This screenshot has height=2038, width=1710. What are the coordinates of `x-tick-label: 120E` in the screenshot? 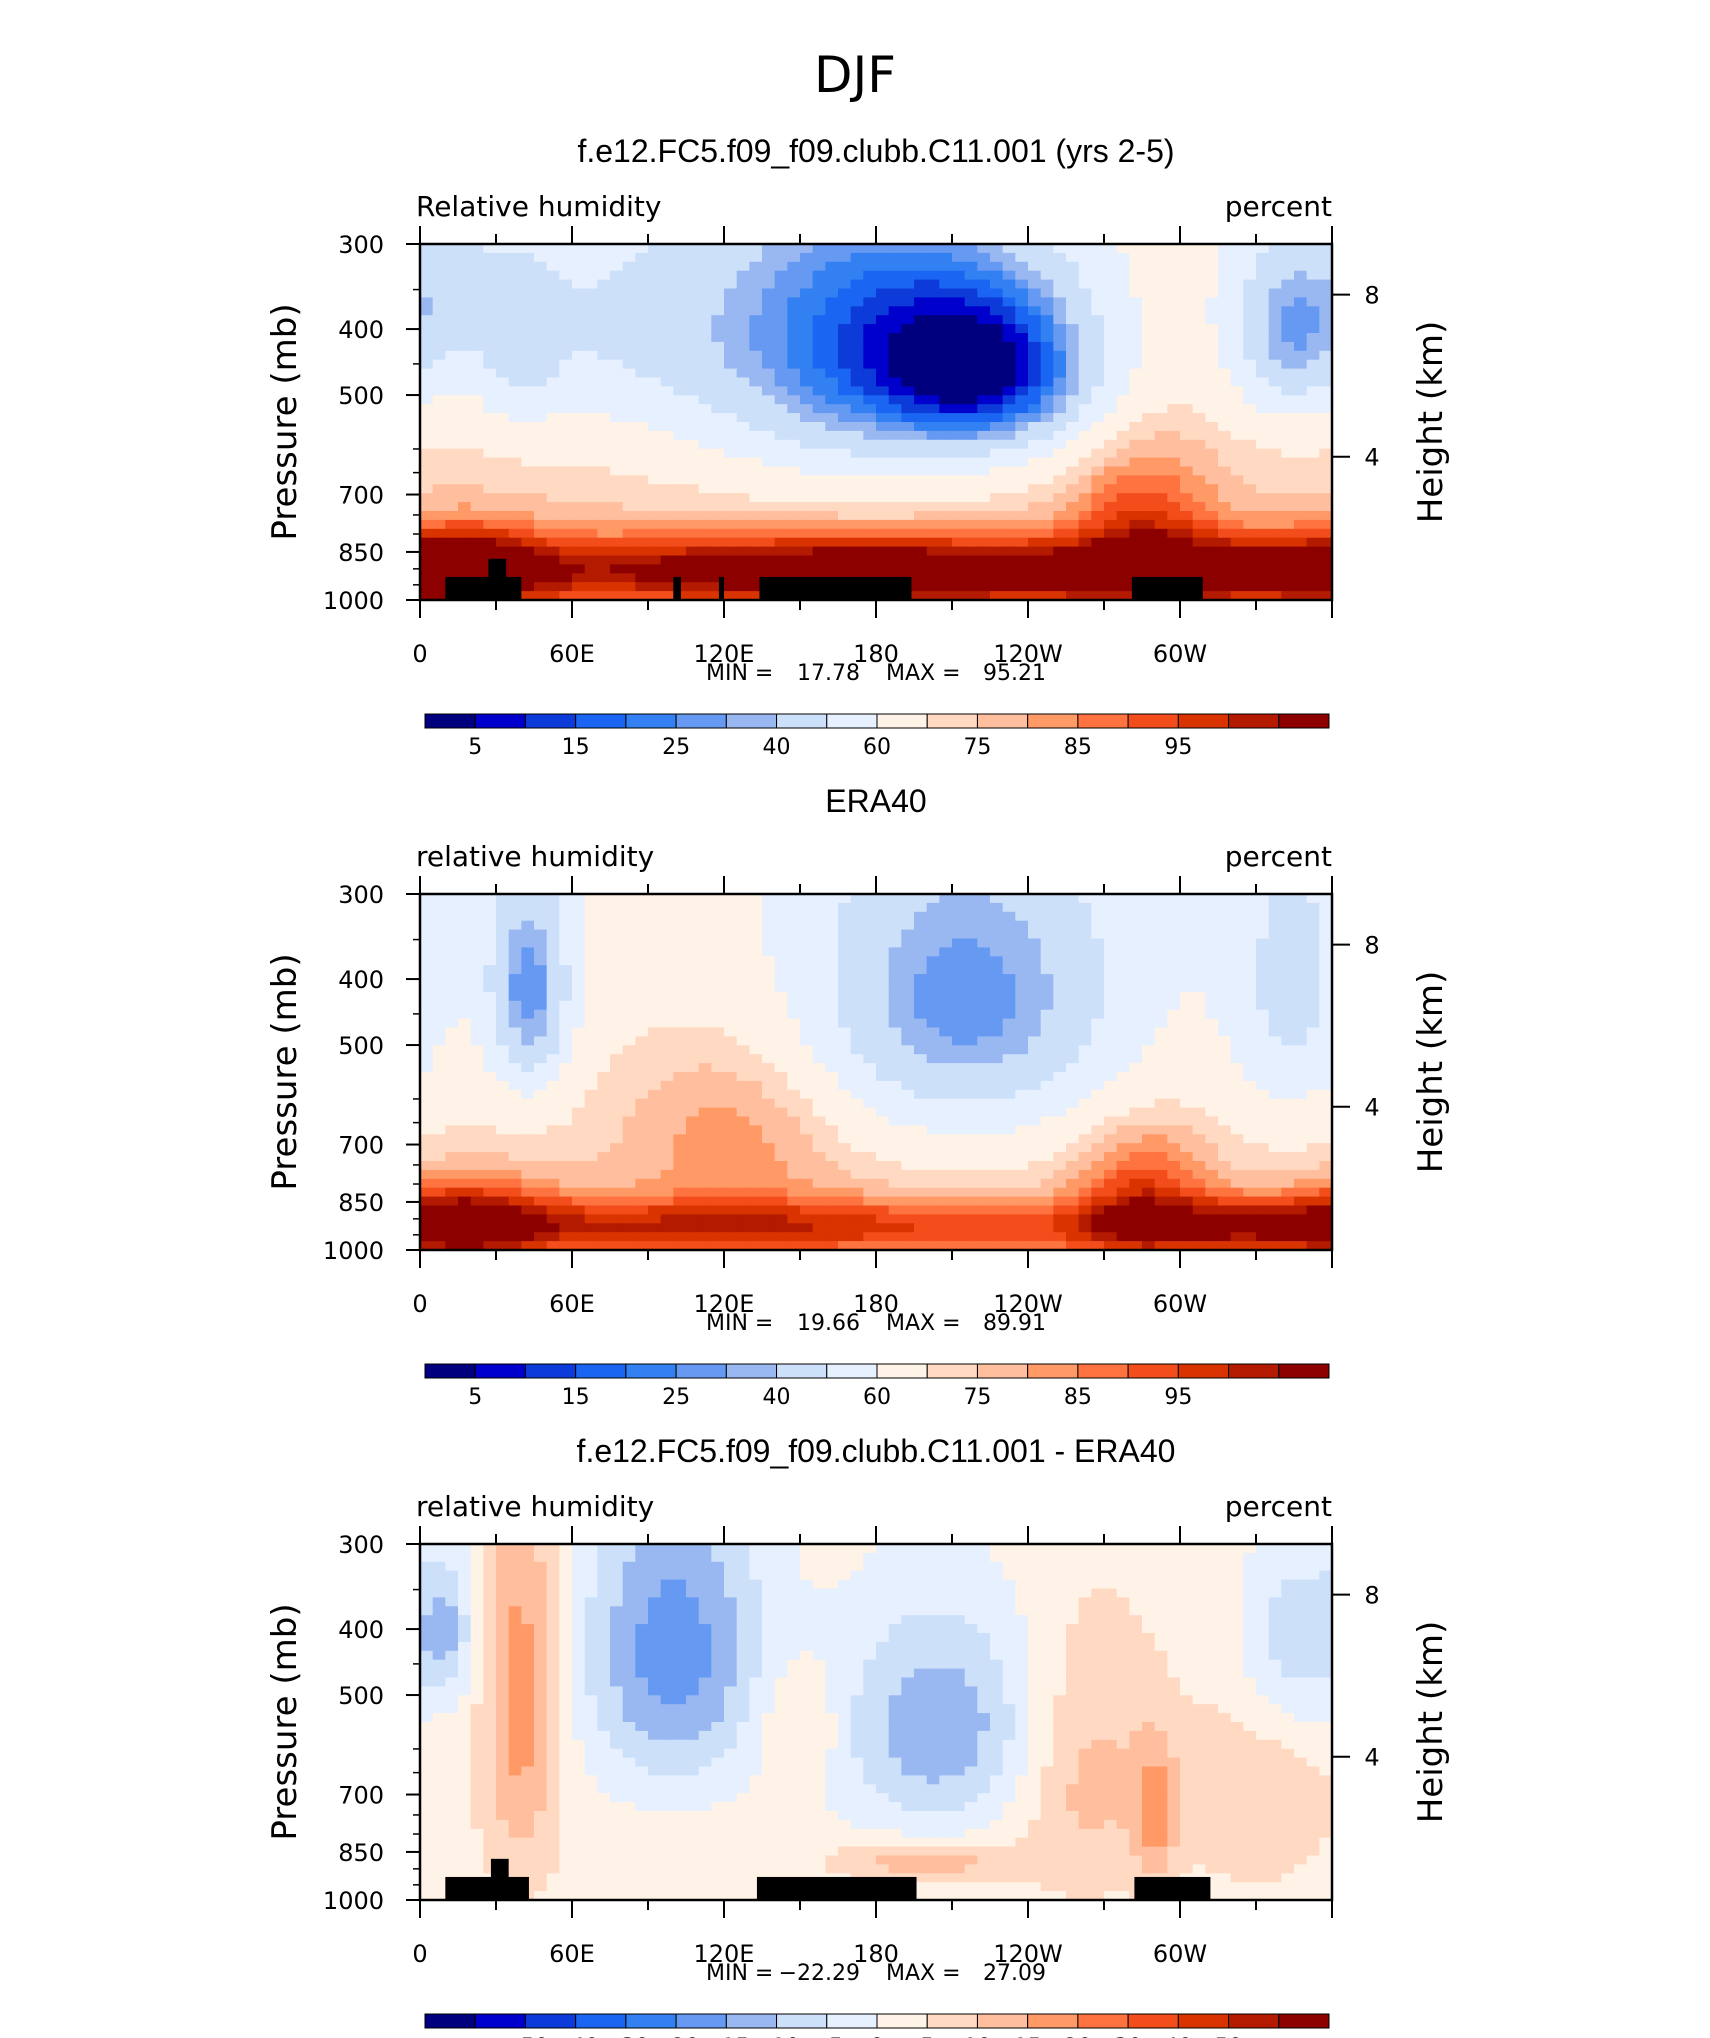 It's located at (724, 654).